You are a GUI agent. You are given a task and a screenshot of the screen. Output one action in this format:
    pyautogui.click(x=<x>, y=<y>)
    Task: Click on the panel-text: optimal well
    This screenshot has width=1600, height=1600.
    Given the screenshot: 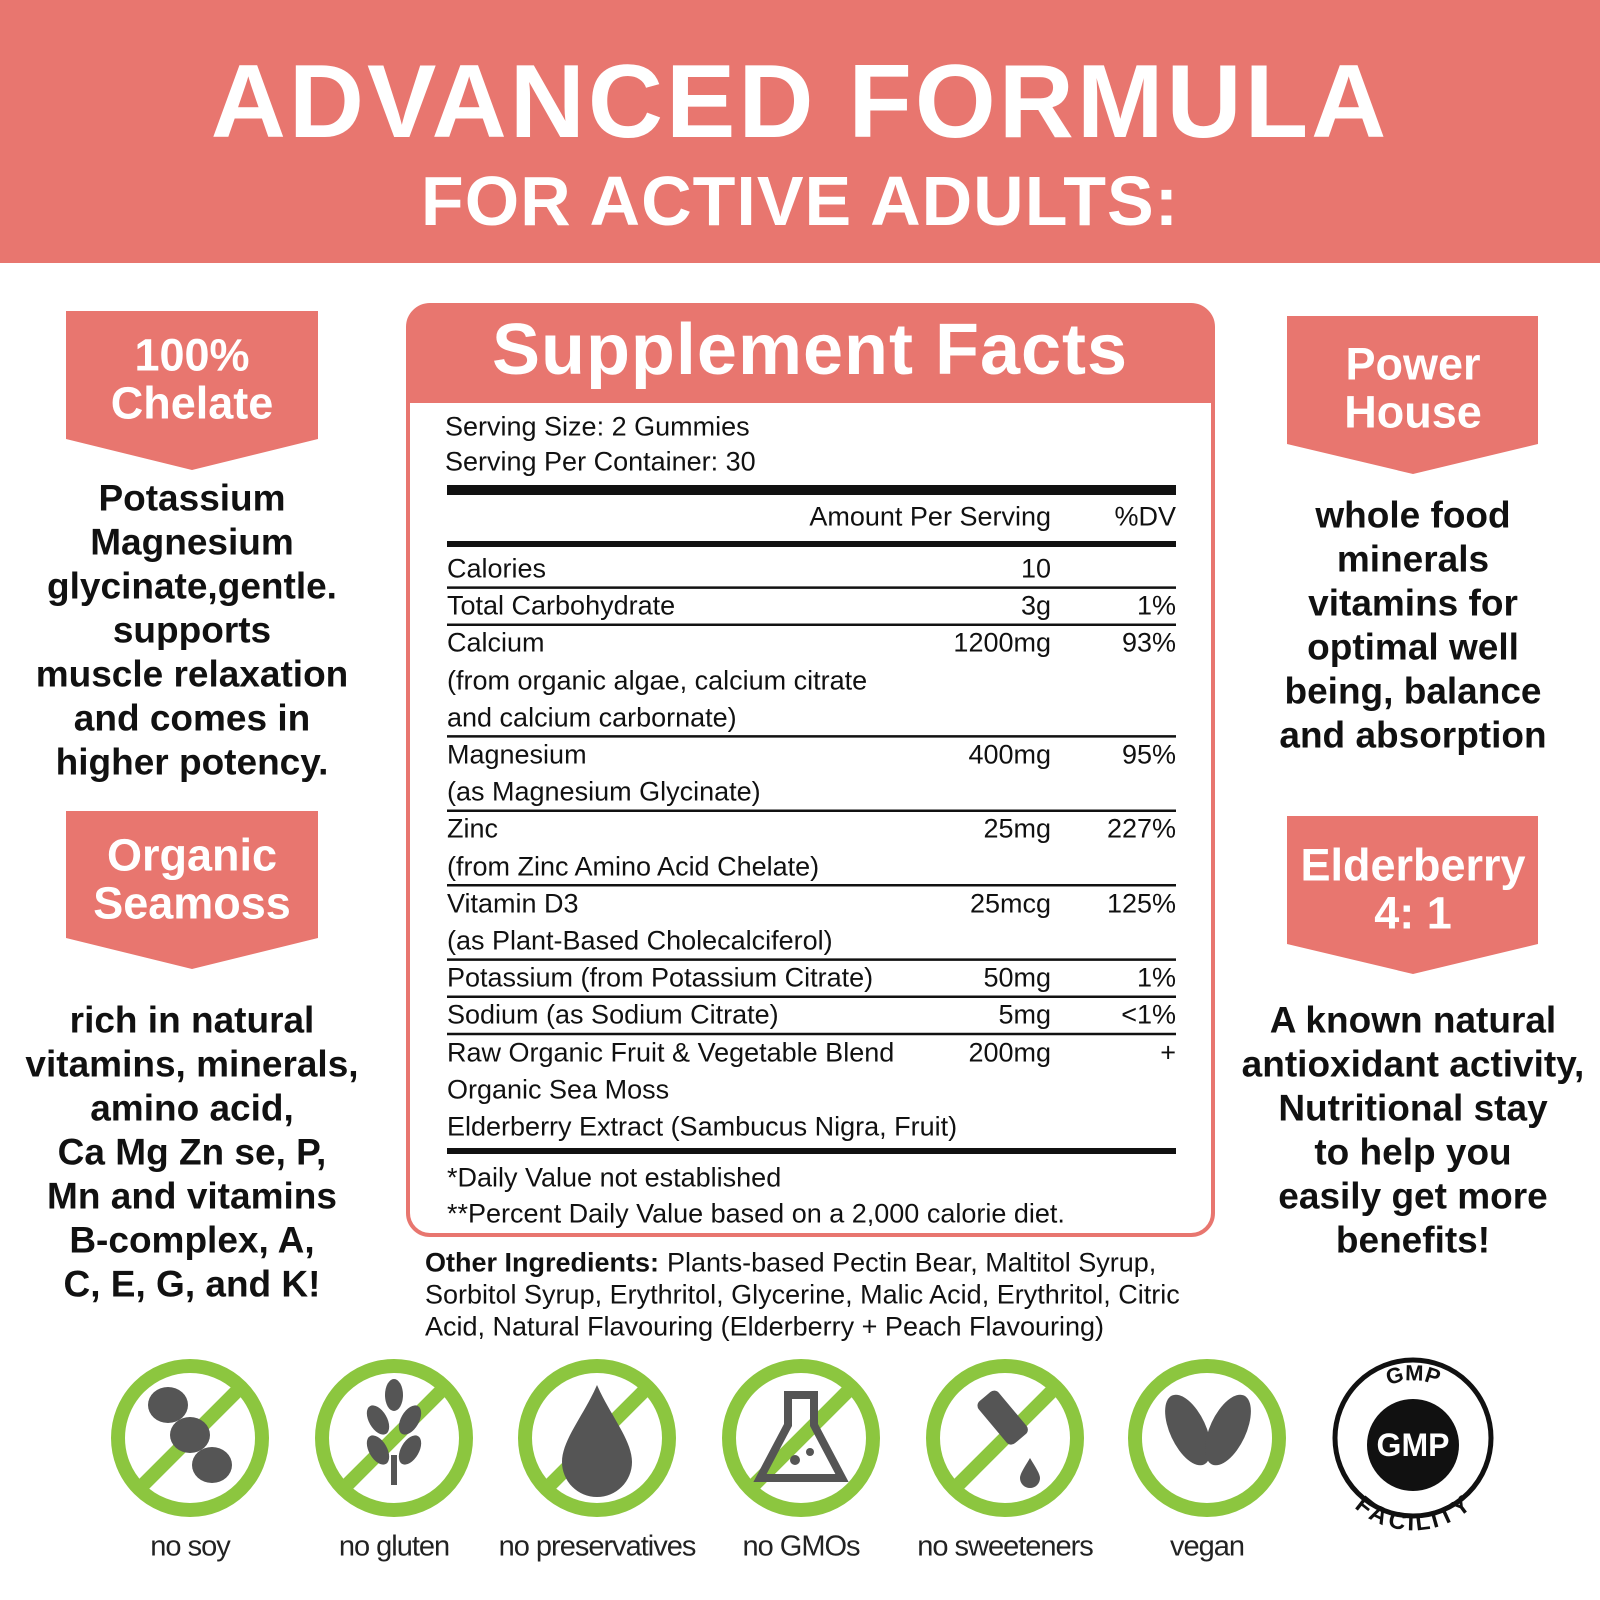 What is the action you would take?
    pyautogui.click(x=1413, y=647)
    